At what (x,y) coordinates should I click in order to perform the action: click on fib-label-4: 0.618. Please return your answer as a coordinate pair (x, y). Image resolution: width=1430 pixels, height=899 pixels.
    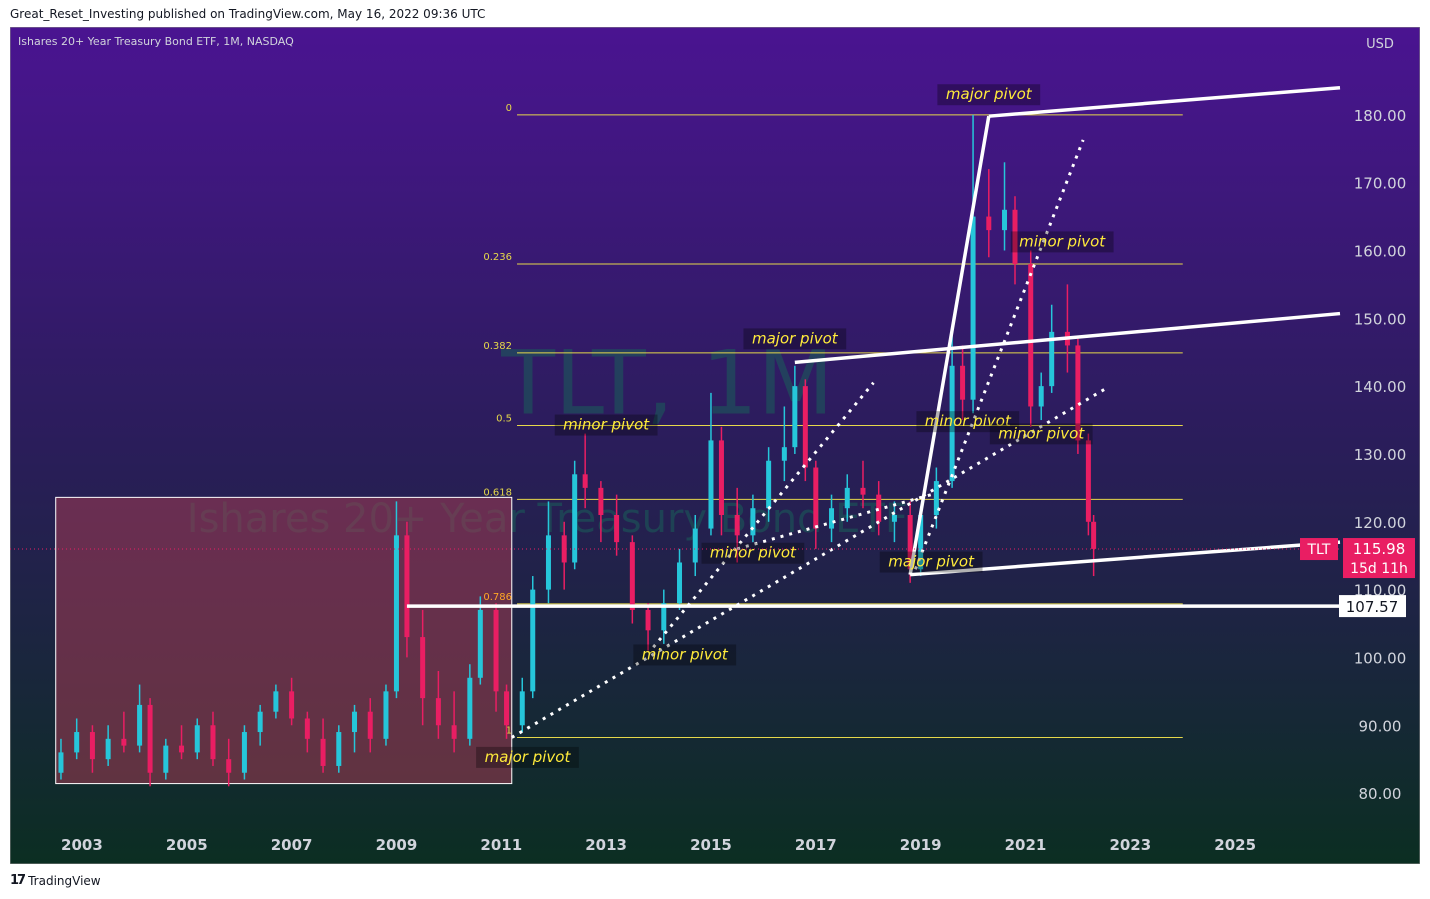
    Looking at the image, I should click on (497, 492).